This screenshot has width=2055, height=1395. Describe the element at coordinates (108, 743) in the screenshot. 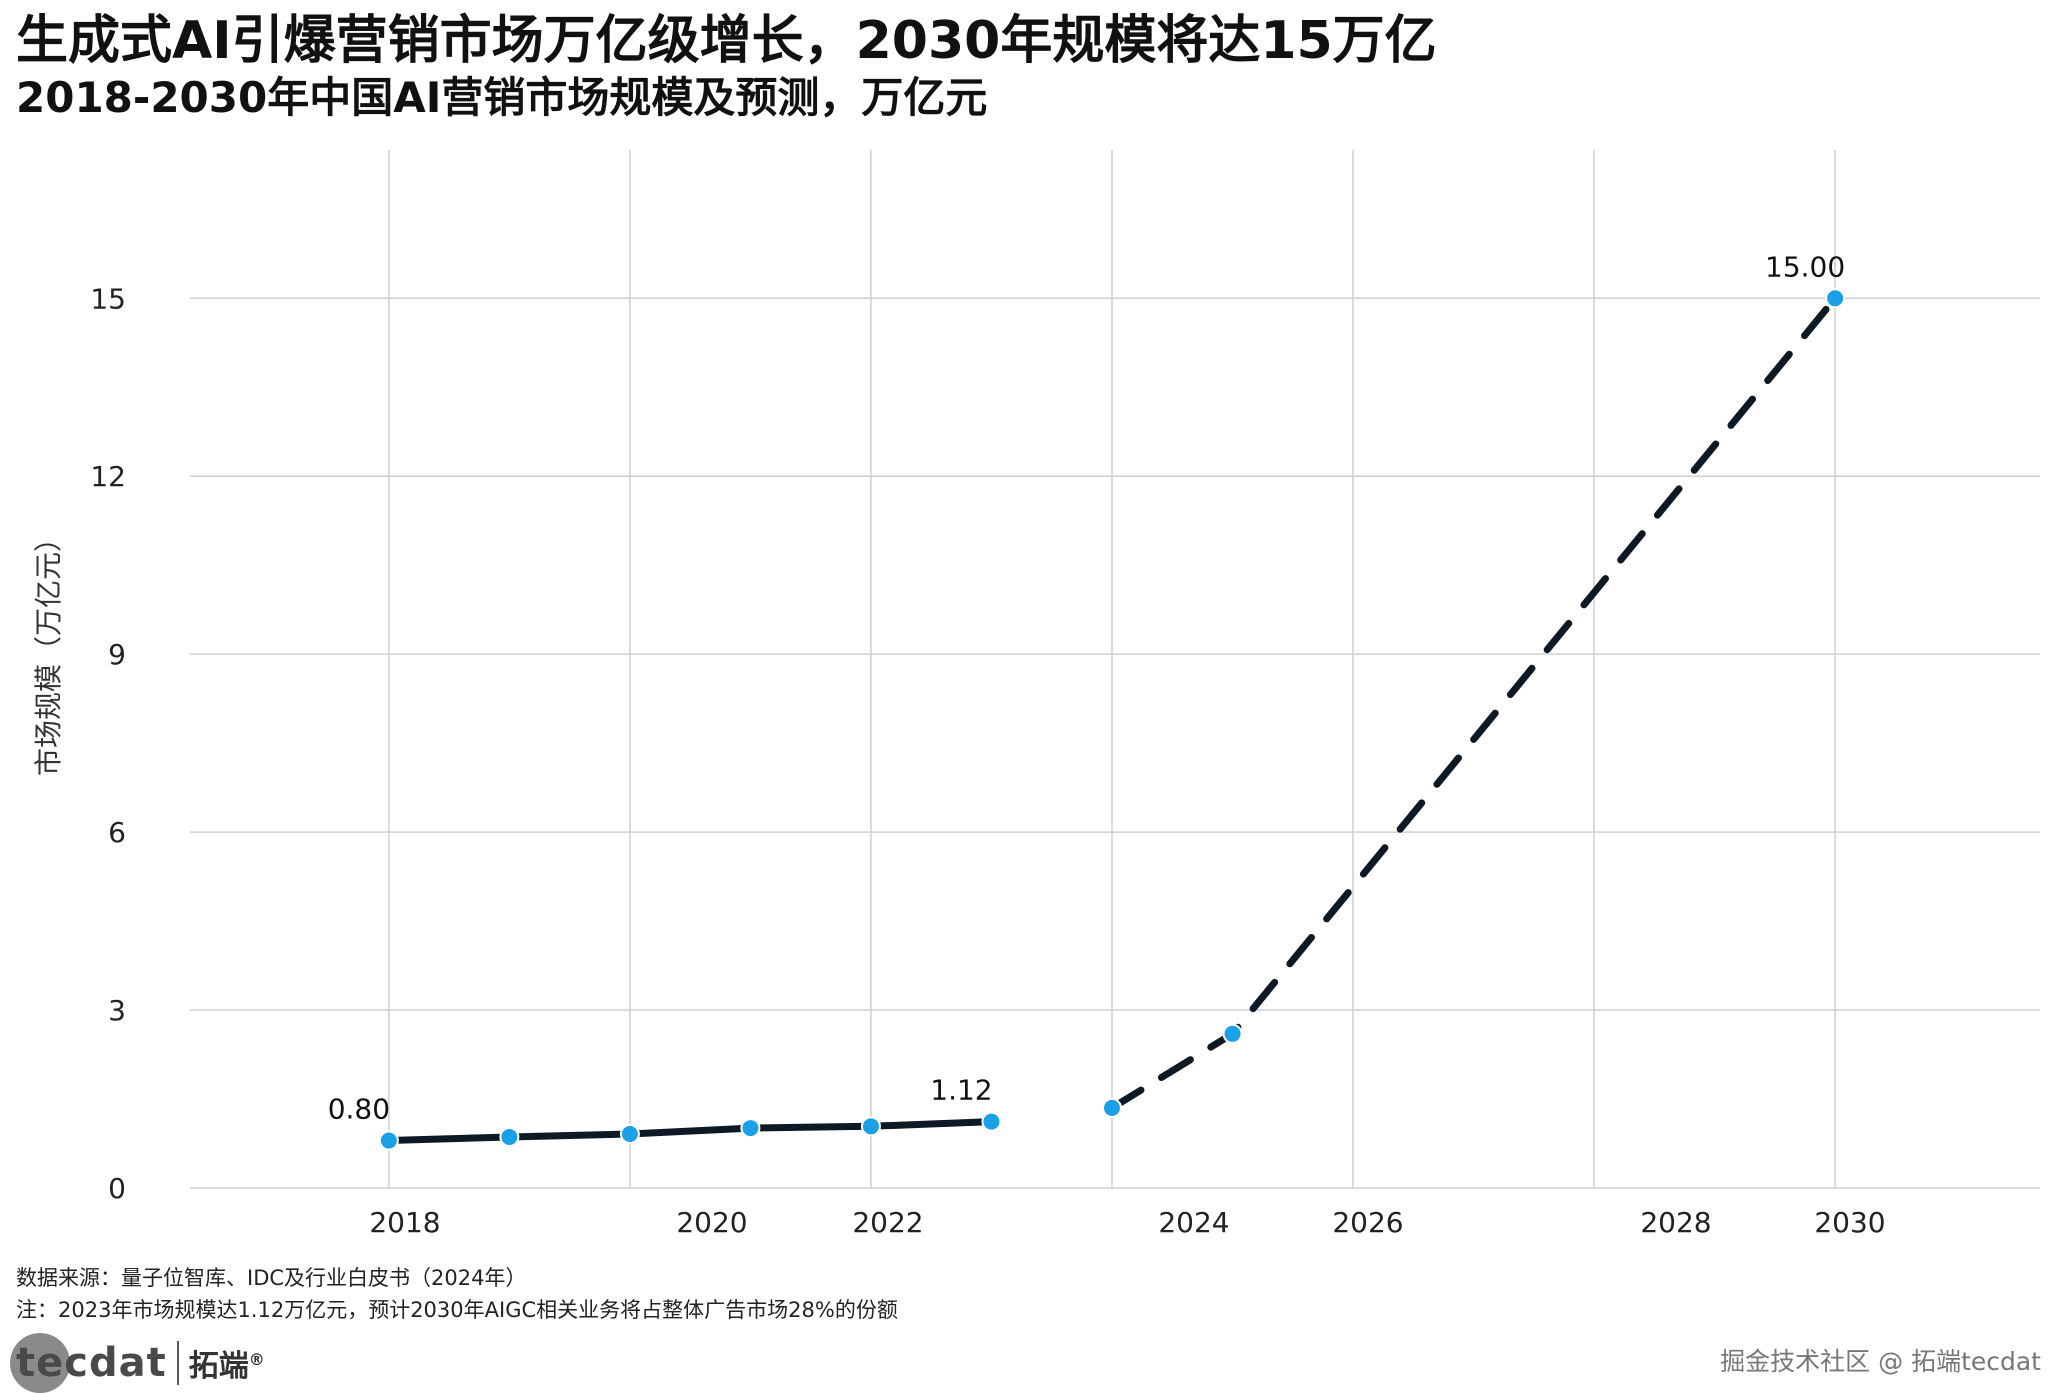

I see `y-axis: 0 3 6 9 12 15` at that location.